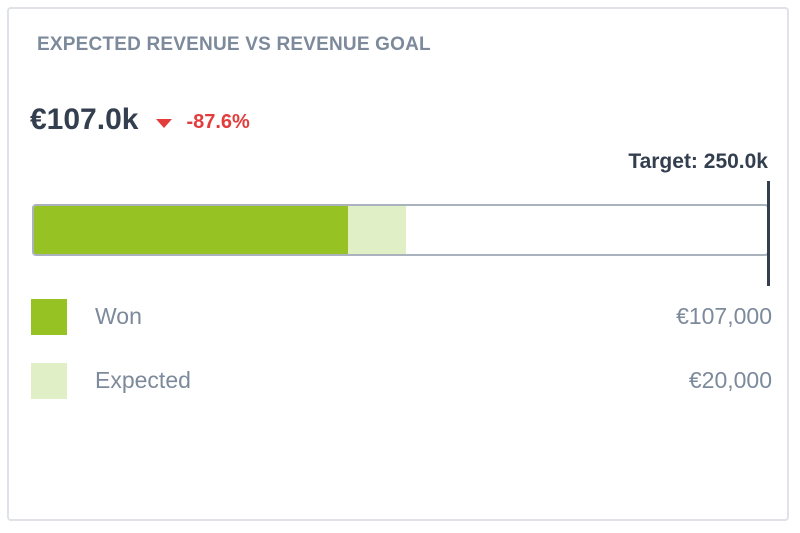 This screenshot has height=533, width=800. I want to click on progress-bar-track, so click(400, 230).